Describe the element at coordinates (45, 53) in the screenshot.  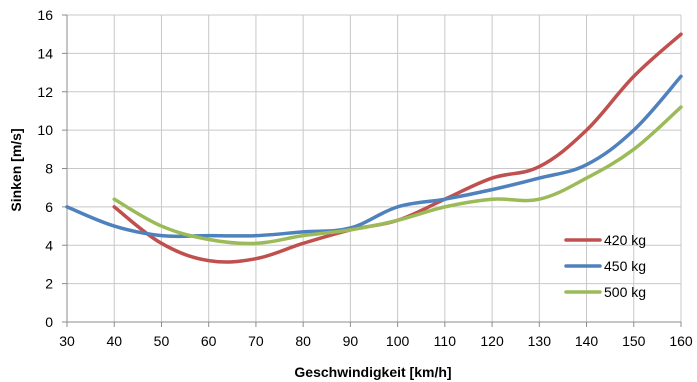
I see `y-tick-label: 14` at that location.